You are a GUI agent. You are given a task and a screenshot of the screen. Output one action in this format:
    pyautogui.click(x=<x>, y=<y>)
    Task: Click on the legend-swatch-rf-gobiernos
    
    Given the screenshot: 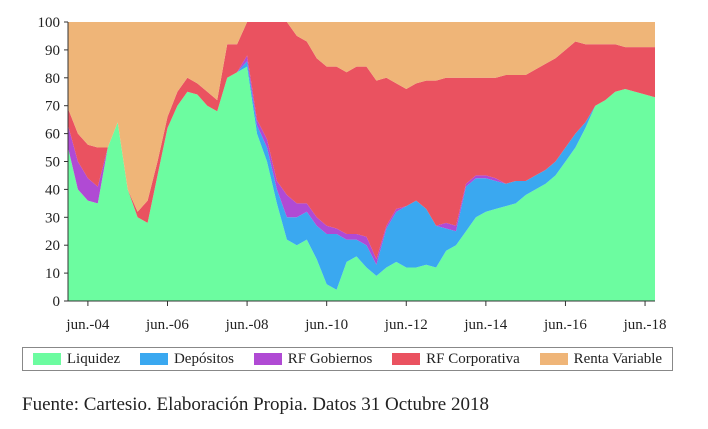 What is the action you would take?
    pyautogui.click(x=267, y=359)
    